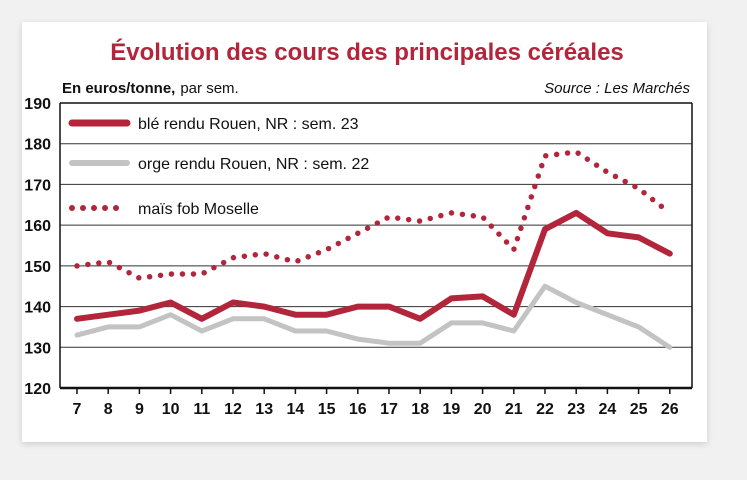  Describe the element at coordinates (37, 104) in the screenshot. I see `y-tick-label: 190` at that location.